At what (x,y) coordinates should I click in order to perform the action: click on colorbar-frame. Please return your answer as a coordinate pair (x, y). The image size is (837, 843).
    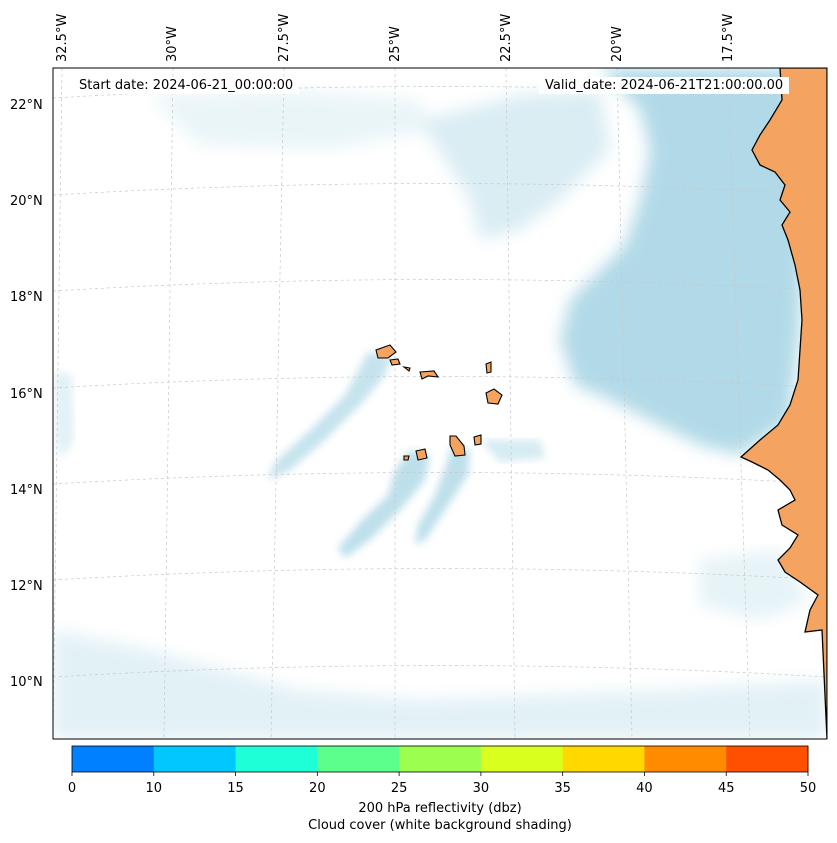
    Looking at the image, I should click on (440, 759).